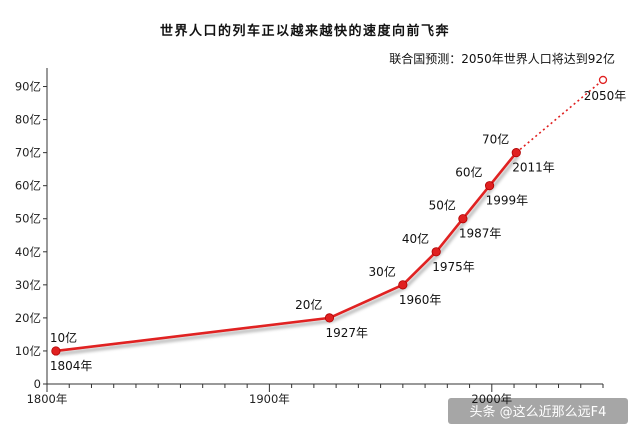  What do you see at coordinates (453, 267) in the screenshot?
I see `year-label: 1975年` at bounding box center [453, 267].